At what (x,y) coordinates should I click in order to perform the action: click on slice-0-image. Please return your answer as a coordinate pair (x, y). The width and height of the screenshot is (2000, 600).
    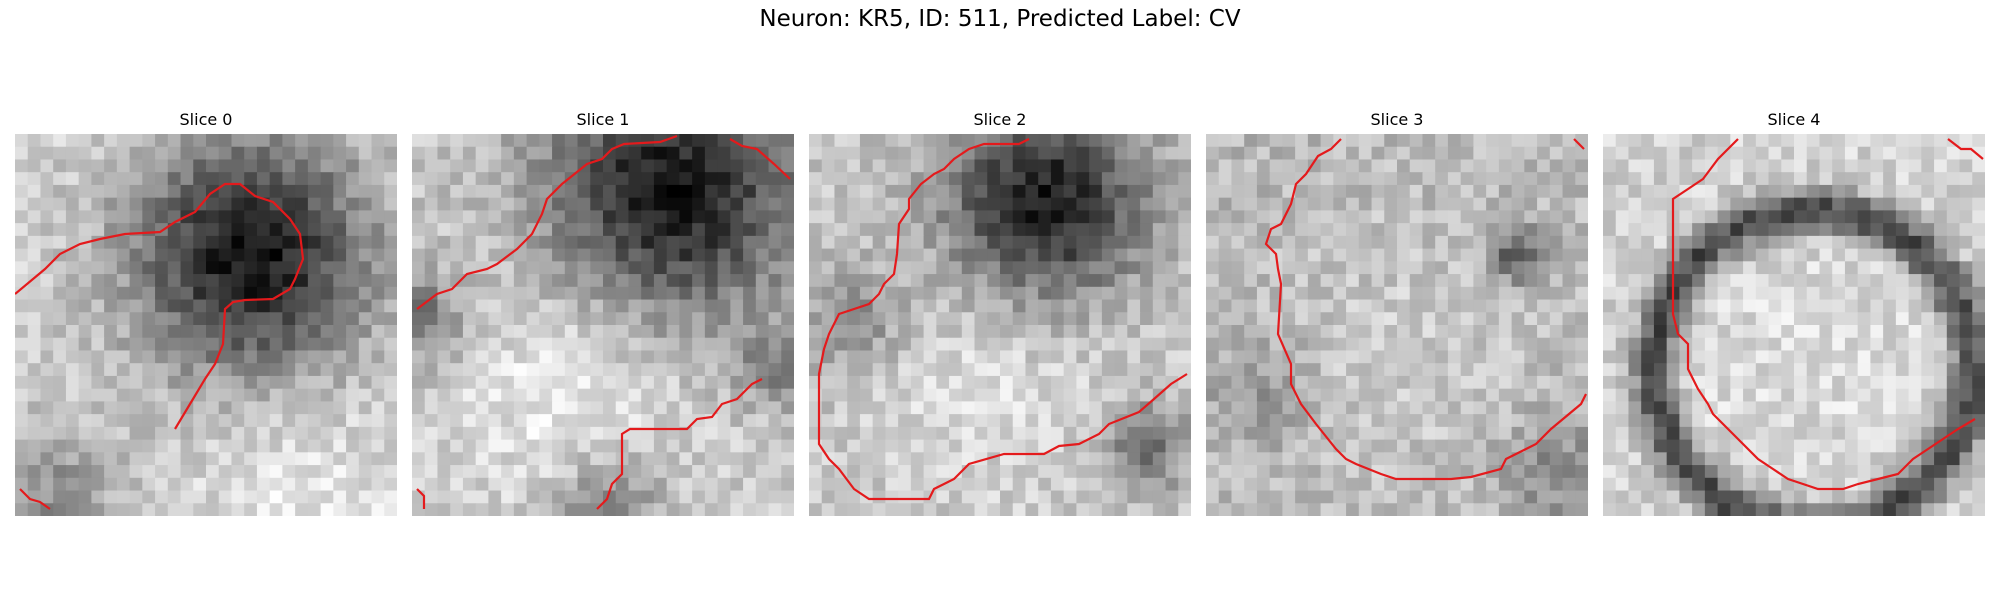
    Looking at the image, I should click on (206, 325).